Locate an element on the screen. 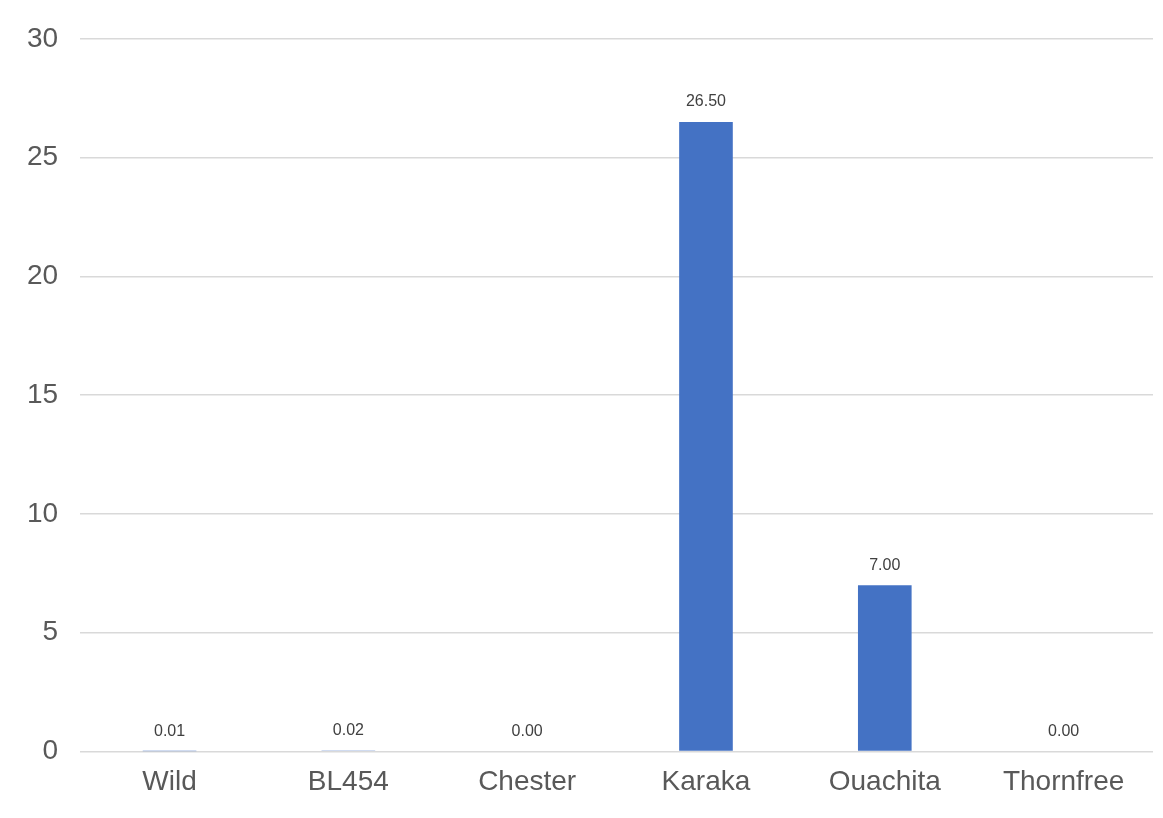  x-tick-label: Chester is located at coordinates (527, 780).